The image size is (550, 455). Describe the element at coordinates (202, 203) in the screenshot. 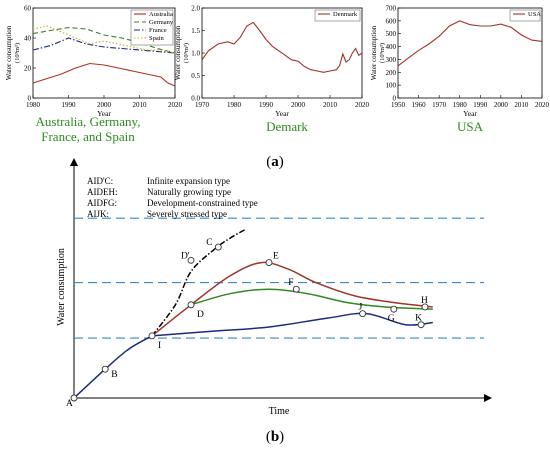

I see `legend-desc: Development-constrained type` at that location.